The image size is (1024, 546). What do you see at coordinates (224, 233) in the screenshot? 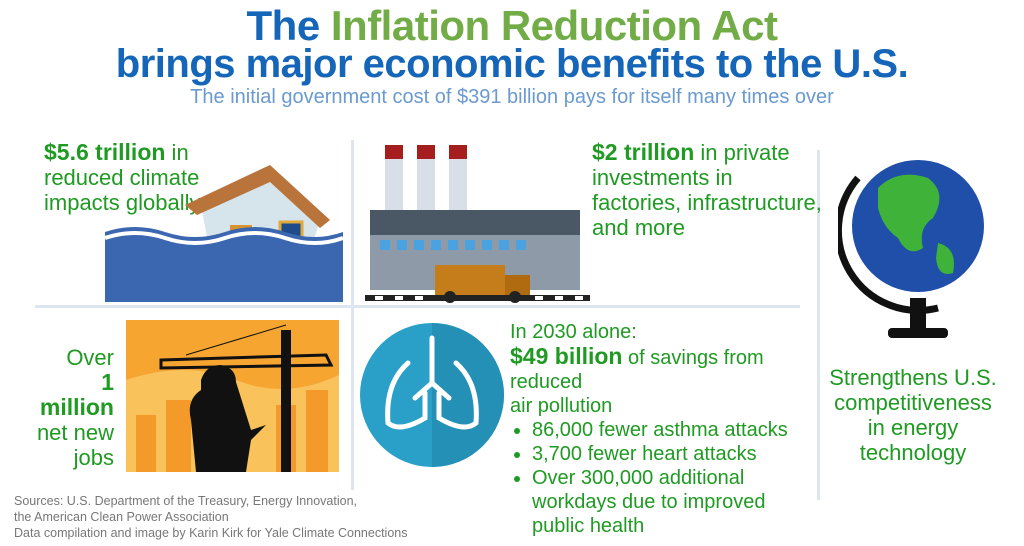
I see `flooded-house-illustration` at bounding box center [224, 233].